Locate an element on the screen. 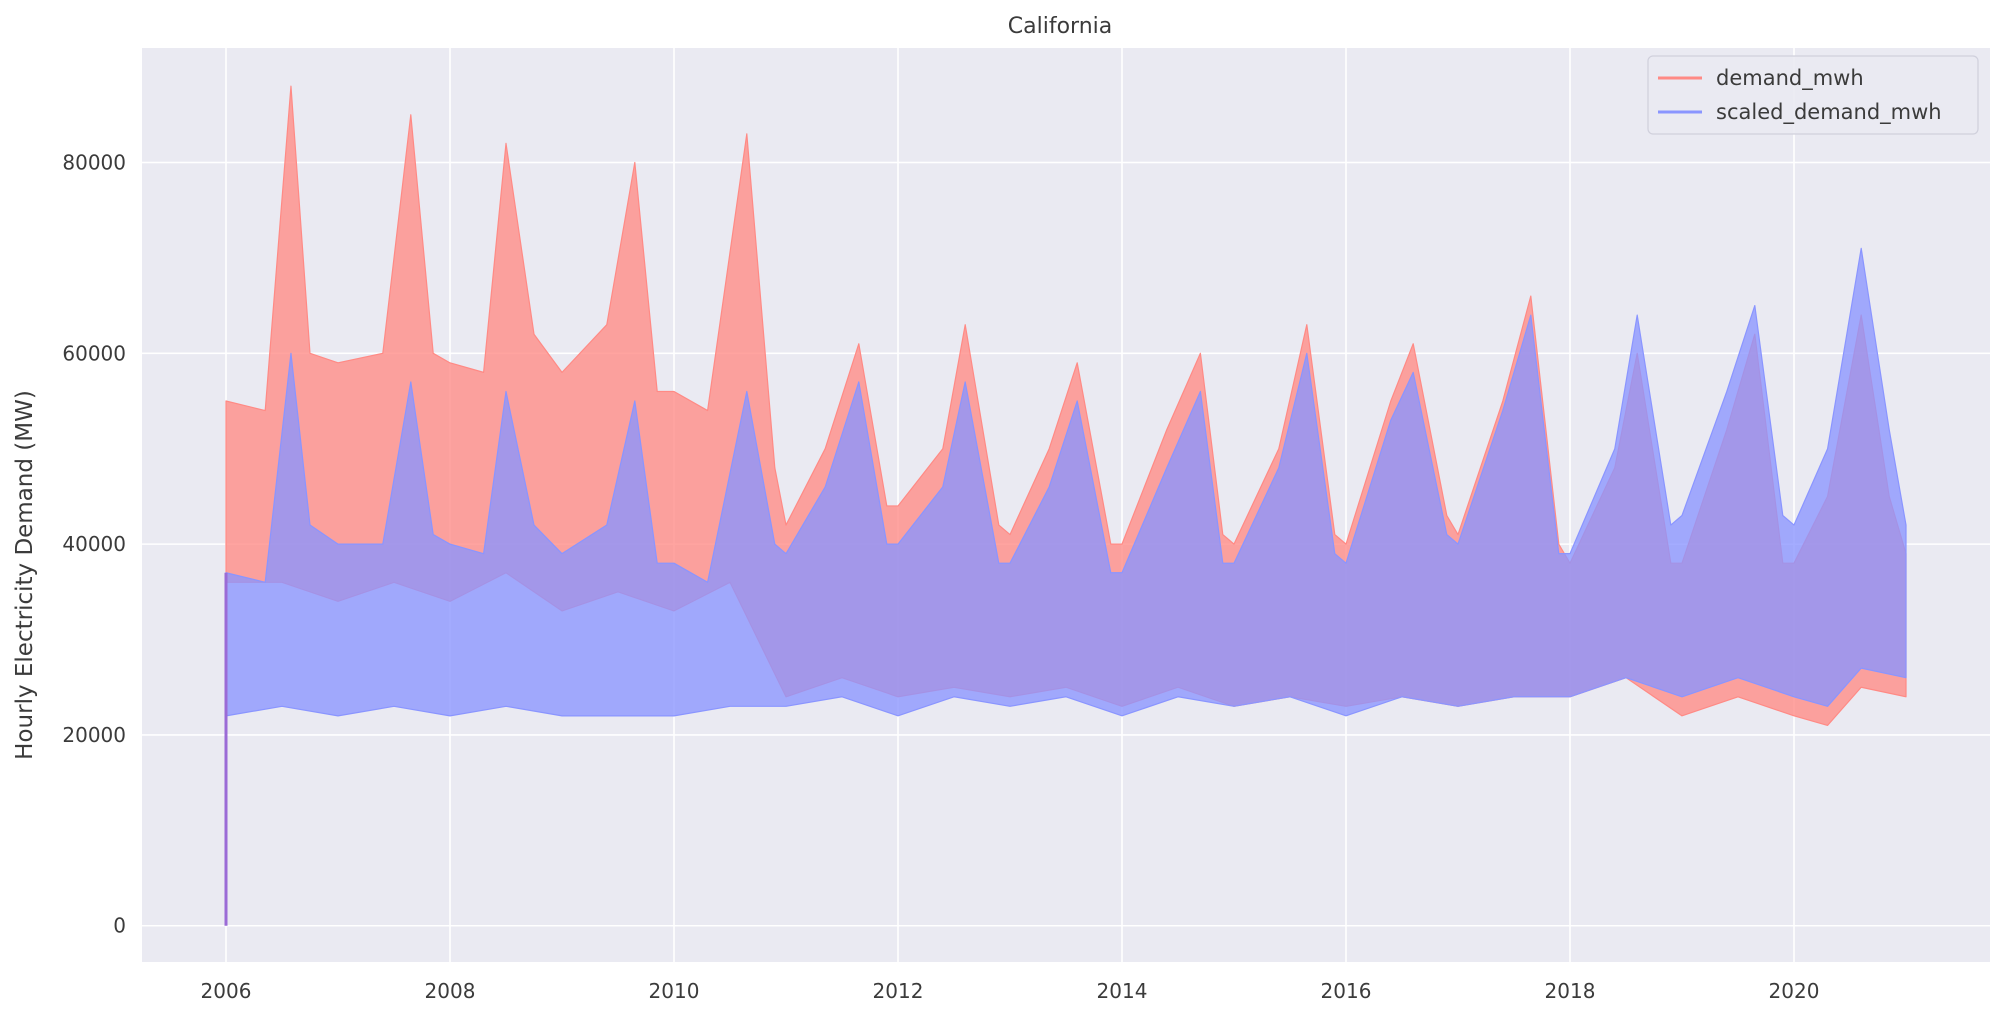 This screenshot has height=1021, width=2000. y-axis: 0 20000 40000 60000 80000 is located at coordinates (94, 543).